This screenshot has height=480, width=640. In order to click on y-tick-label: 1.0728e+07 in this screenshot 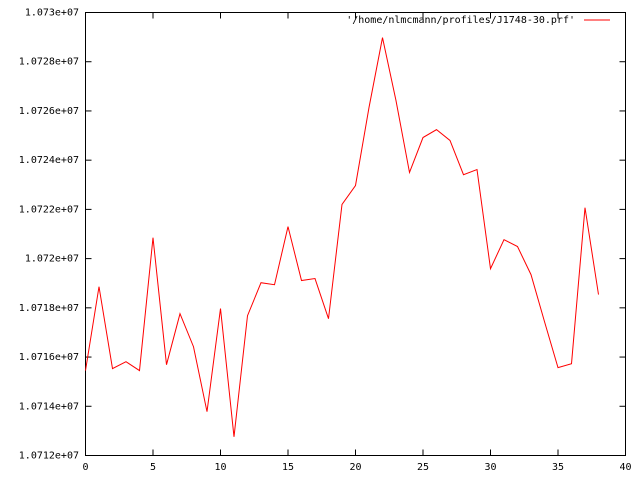, I will do `click(49, 62)`.